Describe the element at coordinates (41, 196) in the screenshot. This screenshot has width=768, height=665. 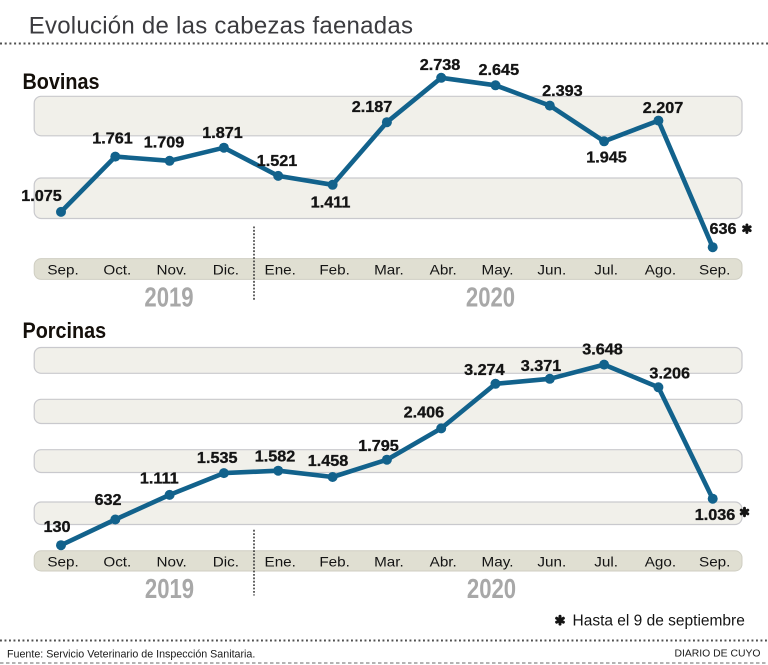
I see `svg-text: 1.075` at that location.